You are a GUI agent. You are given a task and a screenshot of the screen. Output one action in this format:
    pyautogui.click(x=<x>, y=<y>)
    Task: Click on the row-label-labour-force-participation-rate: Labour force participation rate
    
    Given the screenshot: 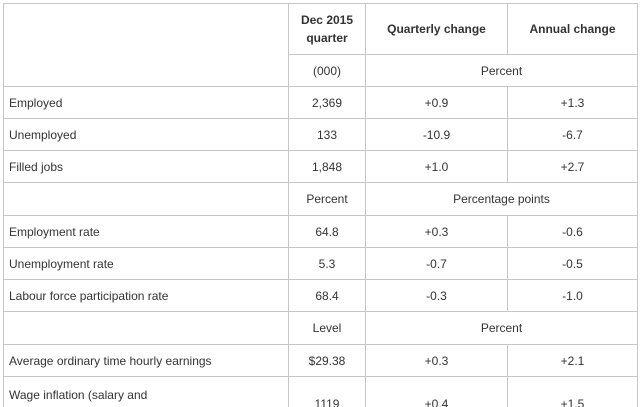 What is the action you would take?
    pyautogui.click(x=146, y=295)
    